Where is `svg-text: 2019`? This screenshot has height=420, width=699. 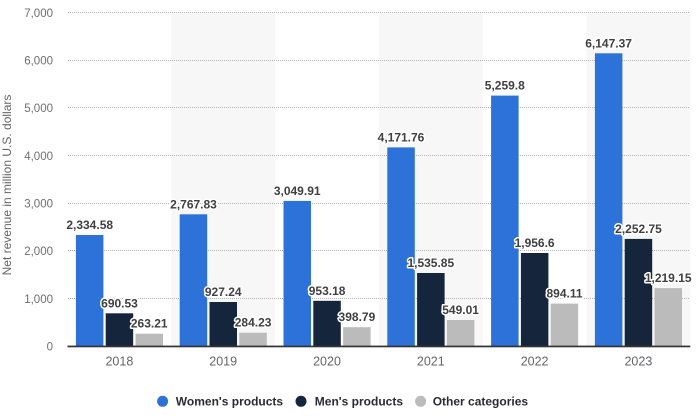 svg-text: 2019 is located at coordinates (223, 362).